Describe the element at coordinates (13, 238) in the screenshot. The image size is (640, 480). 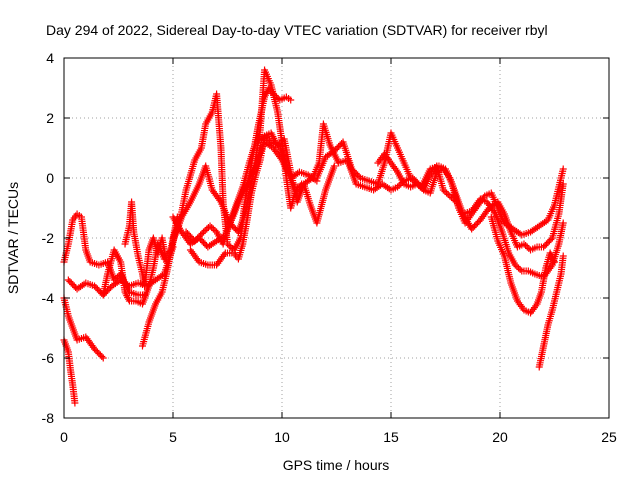
I see `y-axis-label: SDTVAR / TECUs` at that location.